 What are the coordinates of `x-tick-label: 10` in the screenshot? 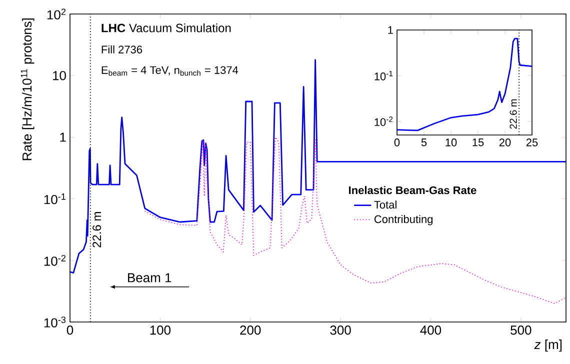 It's located at (451, 142).